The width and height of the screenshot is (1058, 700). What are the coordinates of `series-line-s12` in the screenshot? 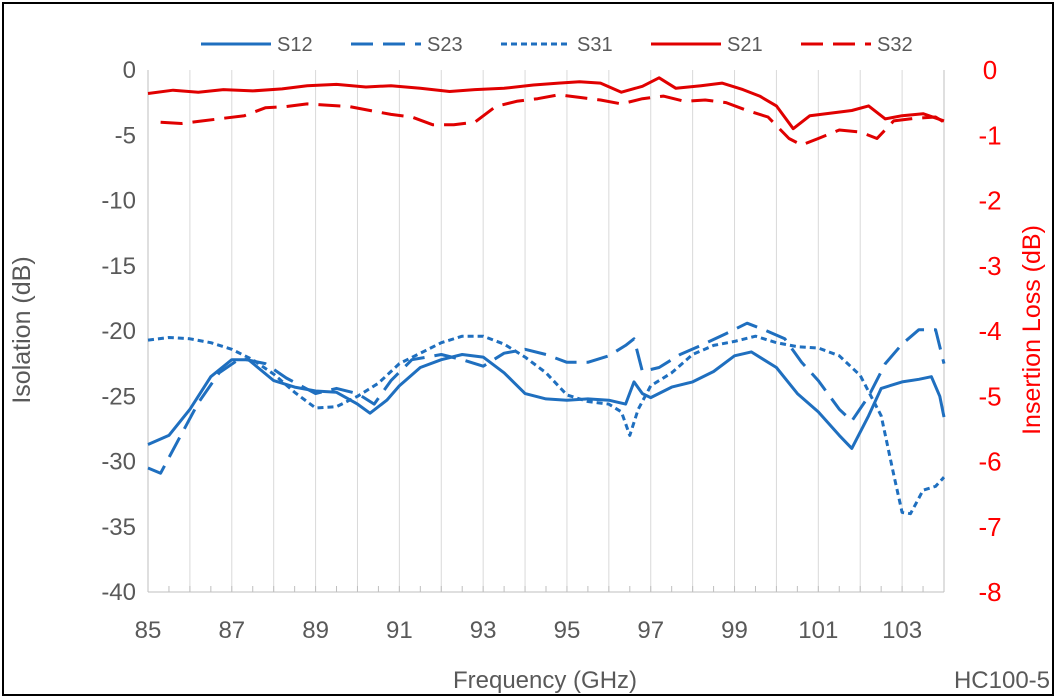 It's located at (546, 400).